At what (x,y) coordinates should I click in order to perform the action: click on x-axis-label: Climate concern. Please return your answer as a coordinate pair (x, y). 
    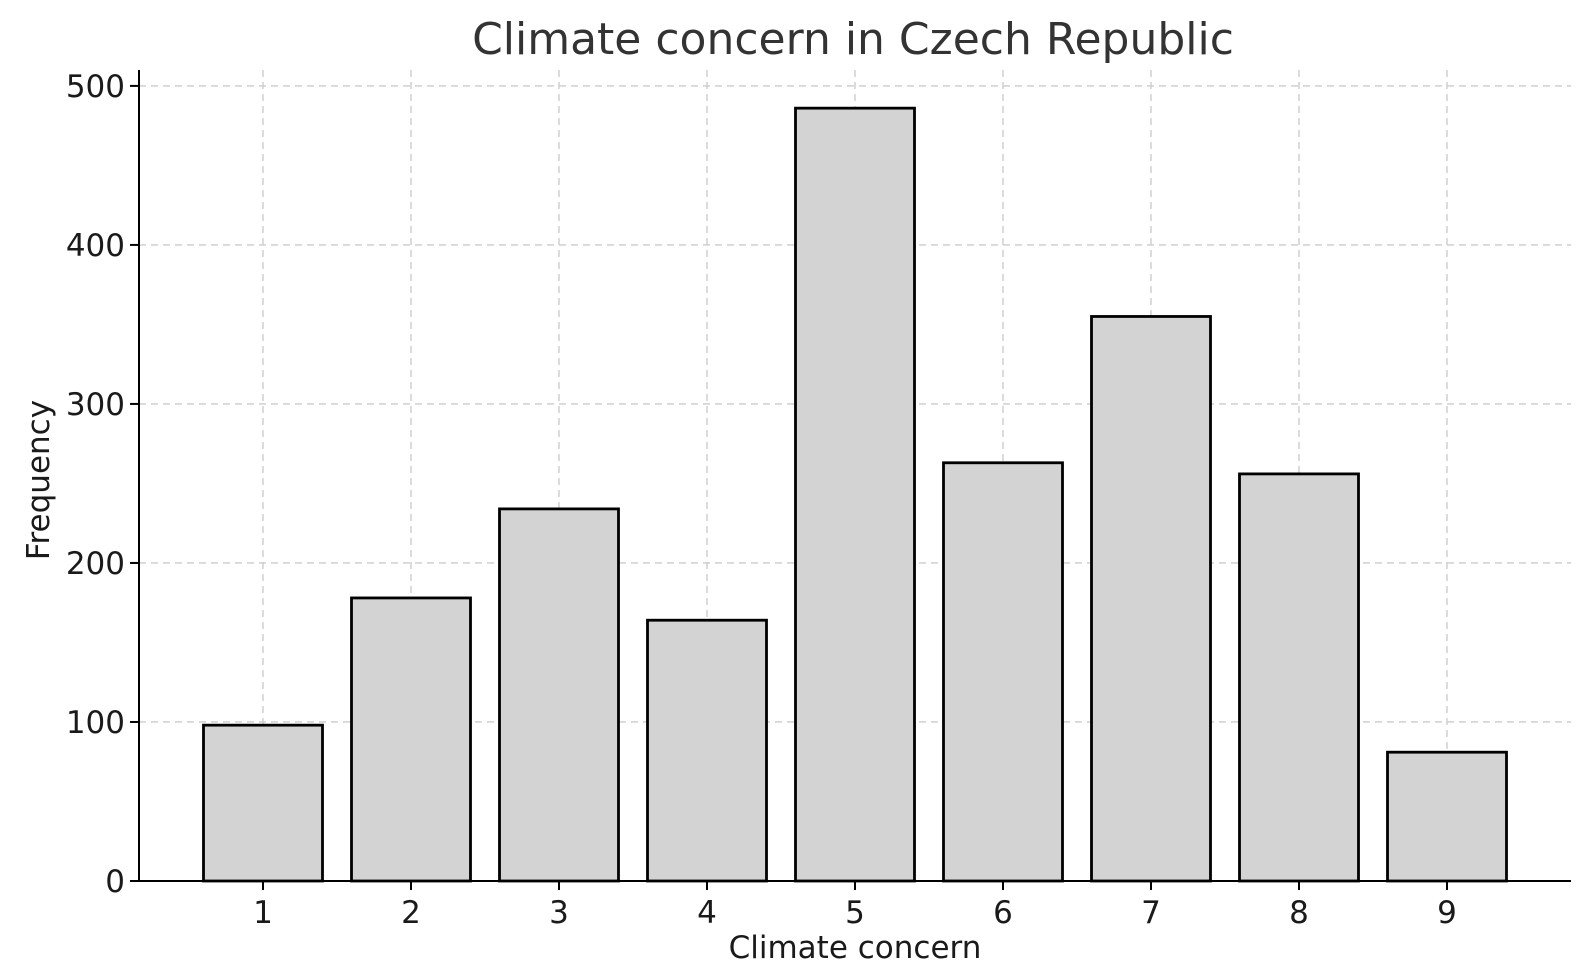
    Looking at the image, I should click on (855, 948).